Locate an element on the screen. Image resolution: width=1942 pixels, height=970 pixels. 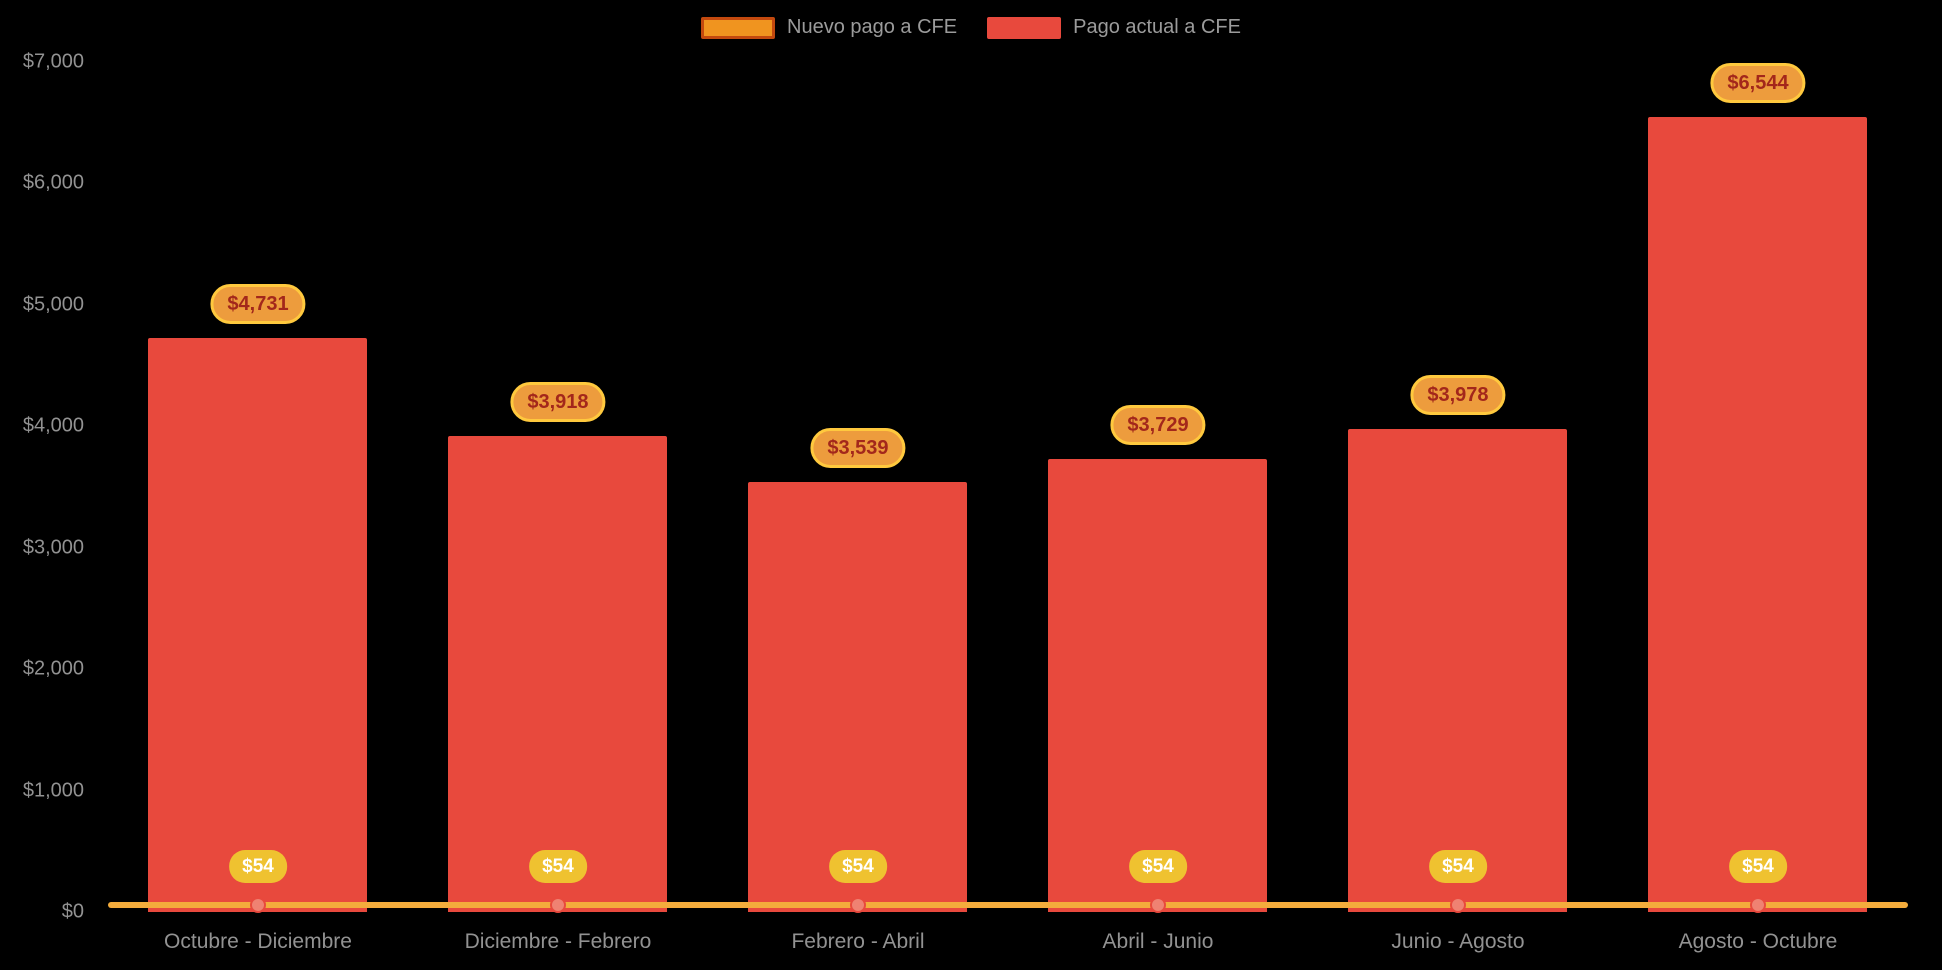
legend-label-pago-actual: Pago actual a CFE is located at coordinates (1157, 27).